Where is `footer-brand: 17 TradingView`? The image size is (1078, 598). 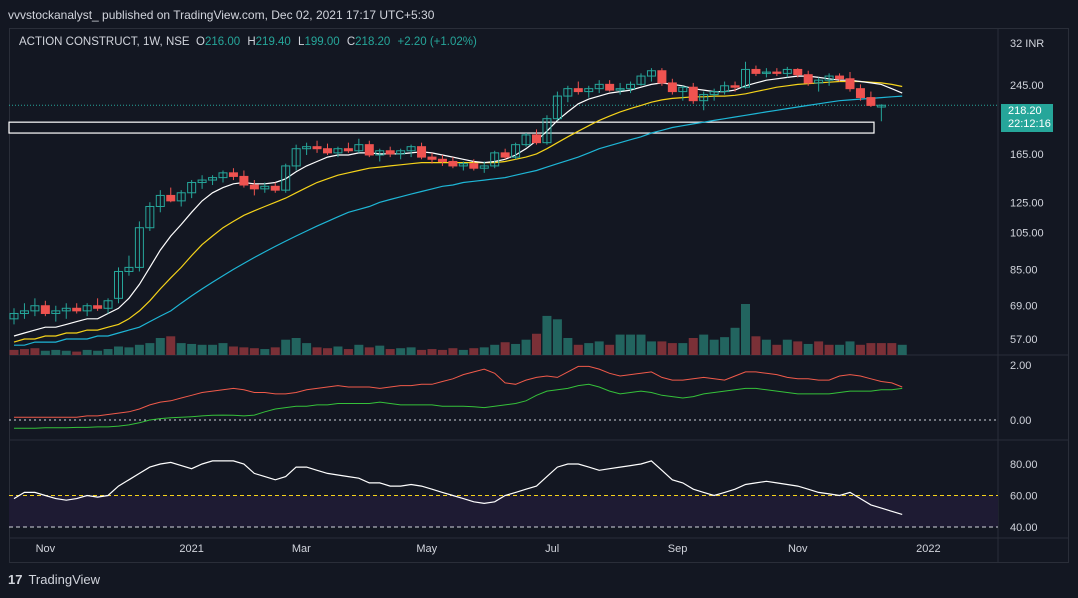
footer-brand: 17 TradingView is located at coordinates (54, 579).